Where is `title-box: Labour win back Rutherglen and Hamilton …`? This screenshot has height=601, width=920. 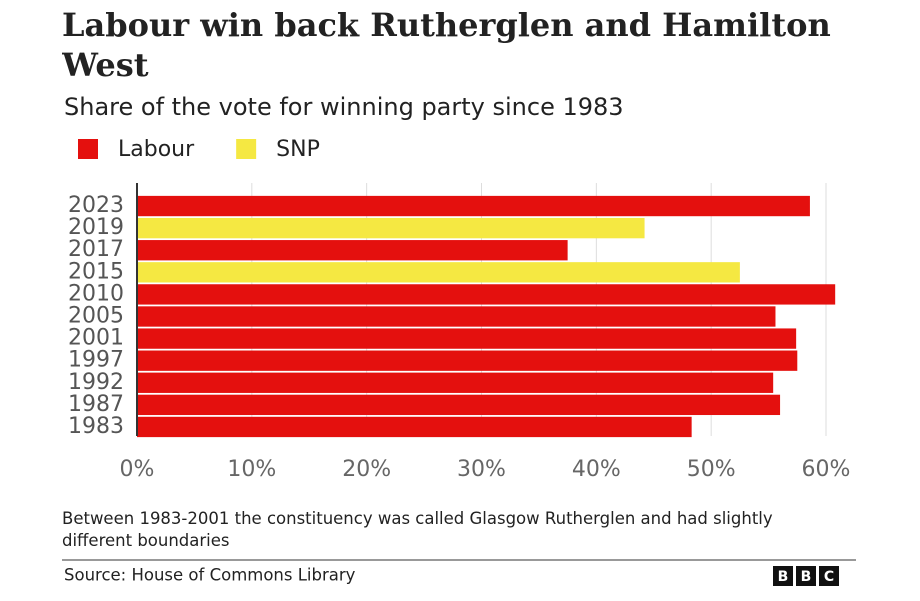 title-box: Labour win back Rutherglen and Hamilton … is located at coordinates (446, 45).